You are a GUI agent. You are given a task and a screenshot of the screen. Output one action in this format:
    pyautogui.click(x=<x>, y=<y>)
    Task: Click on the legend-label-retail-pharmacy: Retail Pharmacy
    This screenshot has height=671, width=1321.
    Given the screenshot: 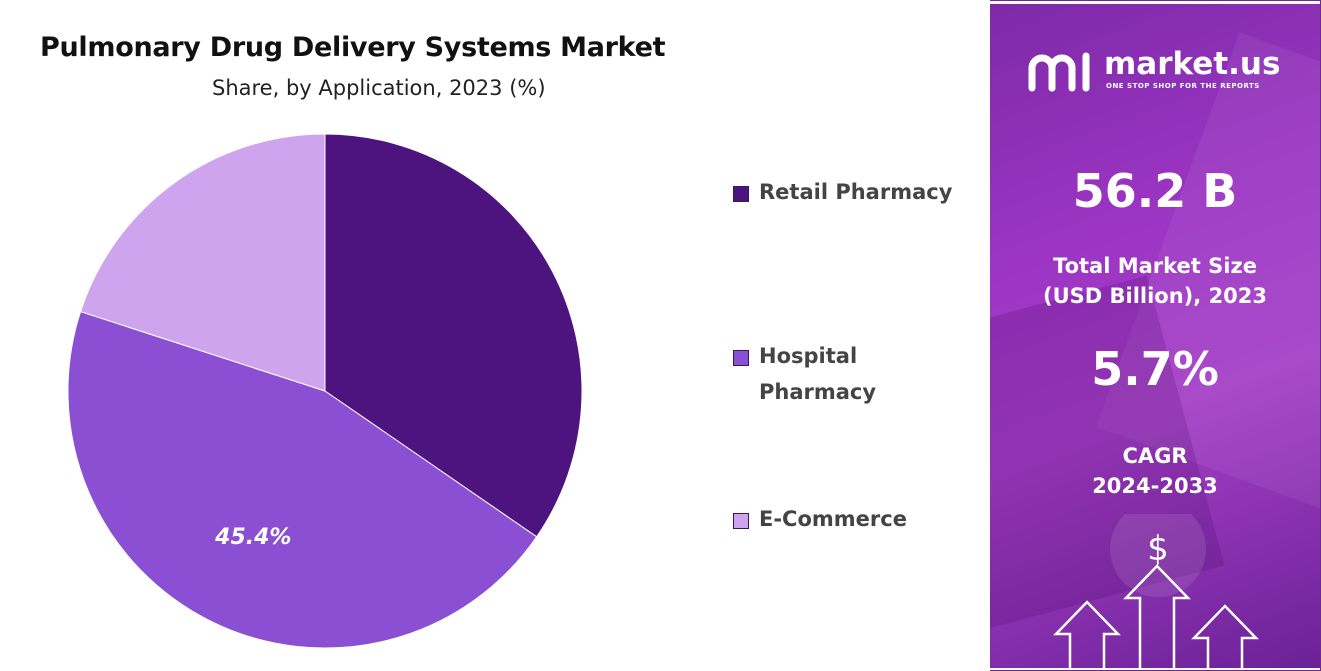 What is the action you would take?
    pyautogui.click(x=856, y=192)
    